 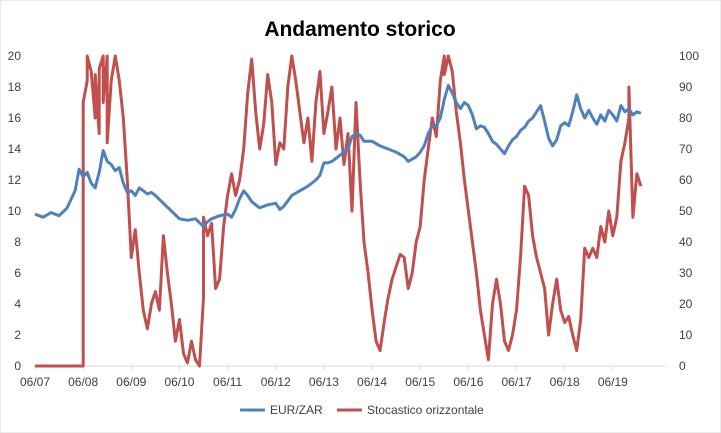 I want to click on y-right-tick-label: 0, so click(x=682, y=366).